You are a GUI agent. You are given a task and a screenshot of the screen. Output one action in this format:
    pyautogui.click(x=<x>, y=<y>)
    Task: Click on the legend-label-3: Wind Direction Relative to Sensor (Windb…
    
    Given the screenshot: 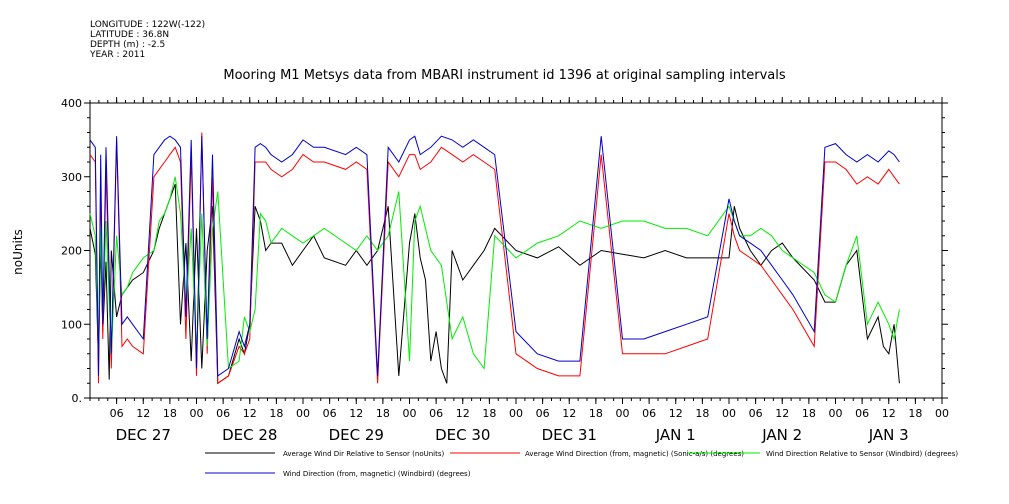 What is the action you would take?
    pyautogui.click(x=862, y=454)
    